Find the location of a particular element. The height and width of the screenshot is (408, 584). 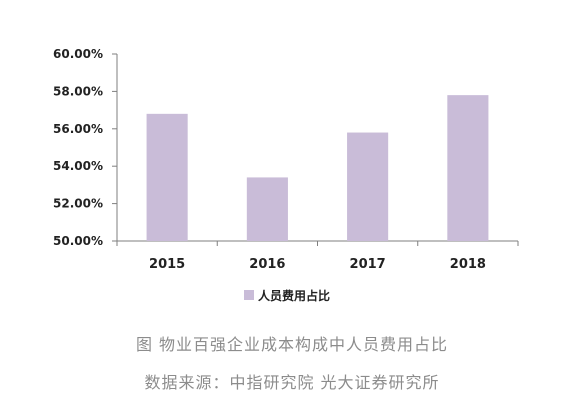

y-tick-label: 60.00% is located at coordinates (78, 54).